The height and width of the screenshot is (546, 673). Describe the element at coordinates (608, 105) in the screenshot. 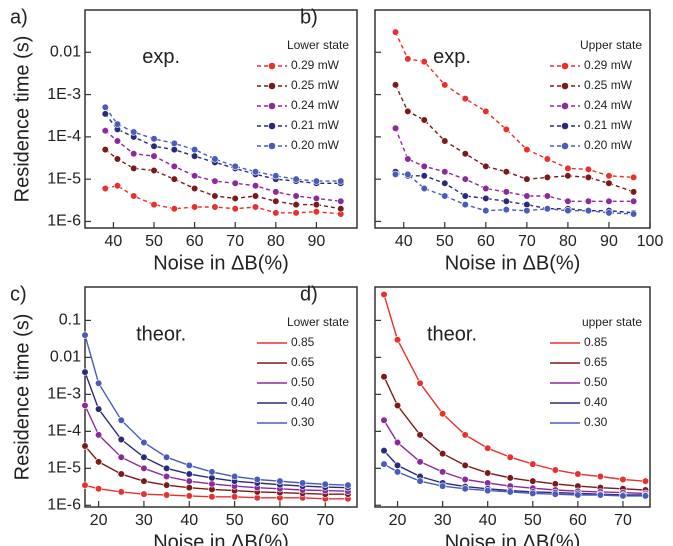

I see `legend-label: 0.24 mW` at that location.